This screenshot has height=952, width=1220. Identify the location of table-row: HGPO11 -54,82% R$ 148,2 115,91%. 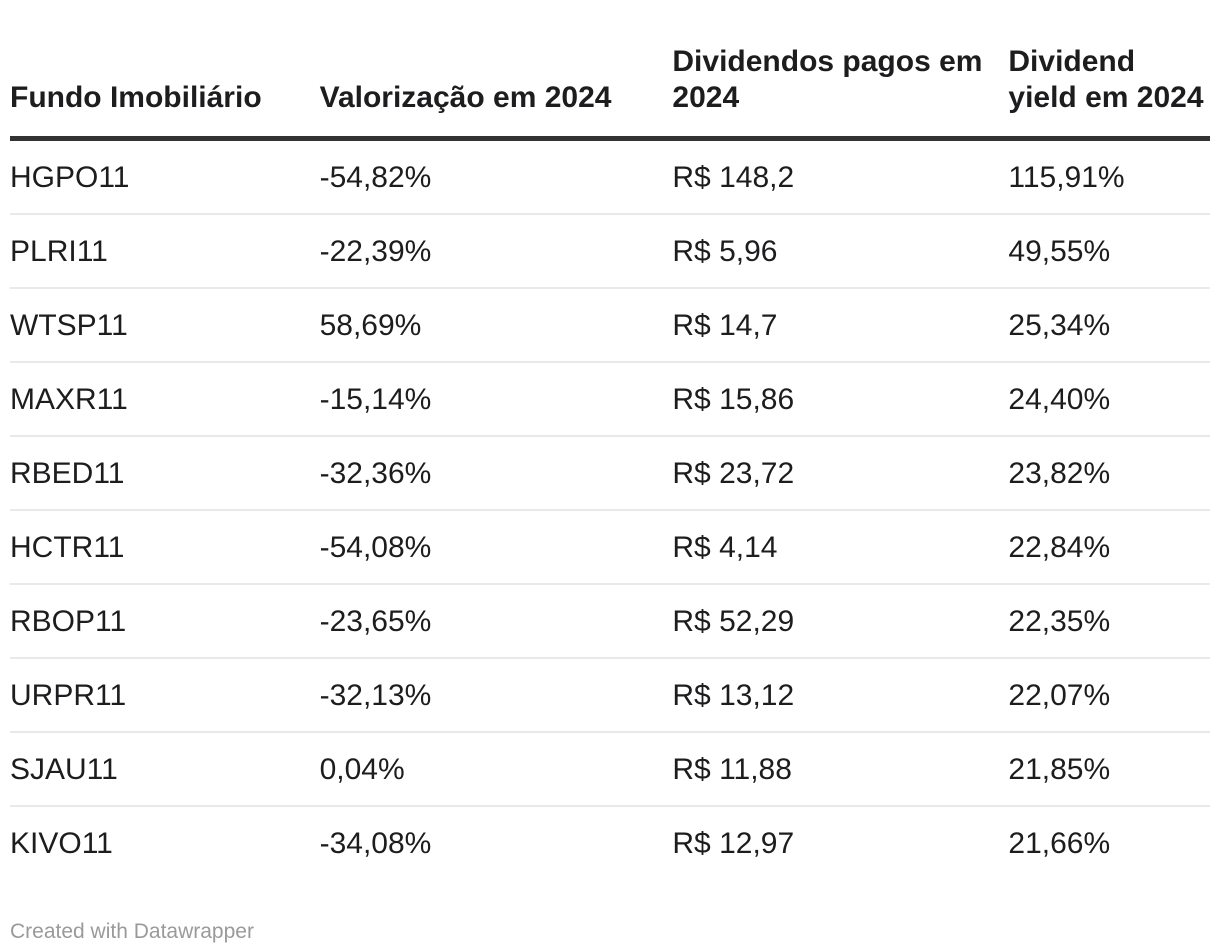
(610, 176).